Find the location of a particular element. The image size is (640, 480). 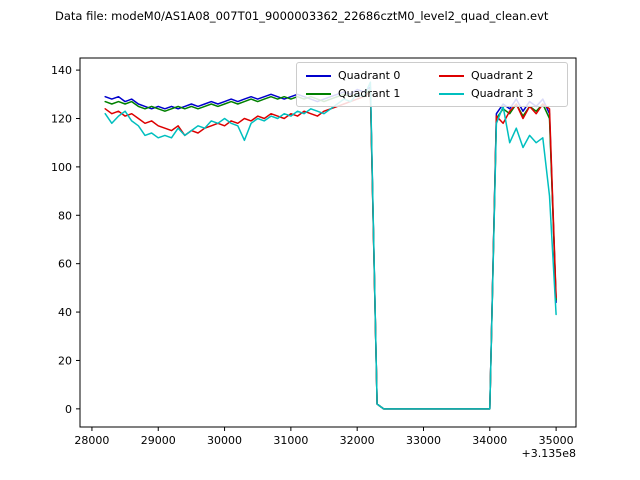

legend-label-quadrant-0: Quadrant 0 is located at coordinates (369, 75).